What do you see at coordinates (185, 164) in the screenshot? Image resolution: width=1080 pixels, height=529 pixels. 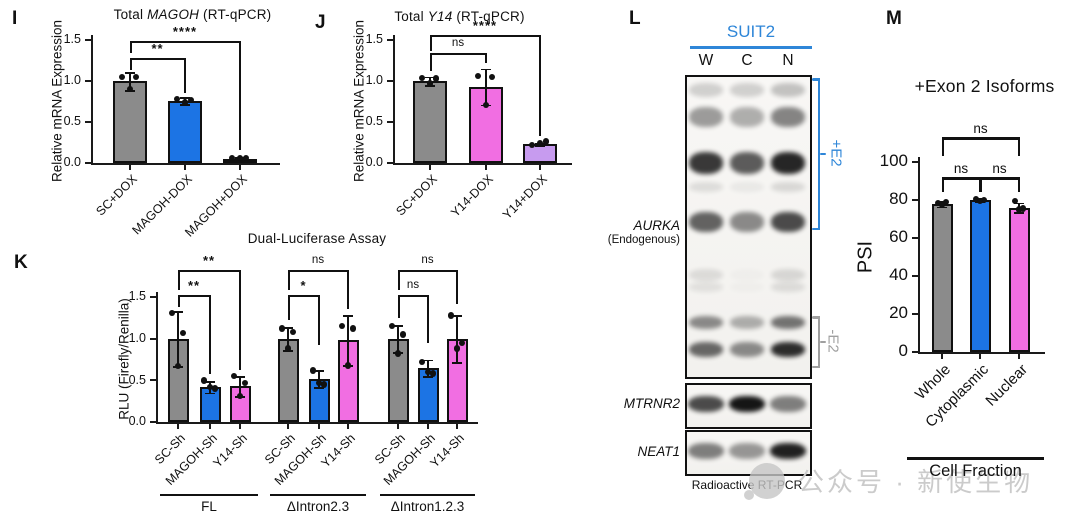 I see `x-axis-line-I` at bounding box center [185, 164].